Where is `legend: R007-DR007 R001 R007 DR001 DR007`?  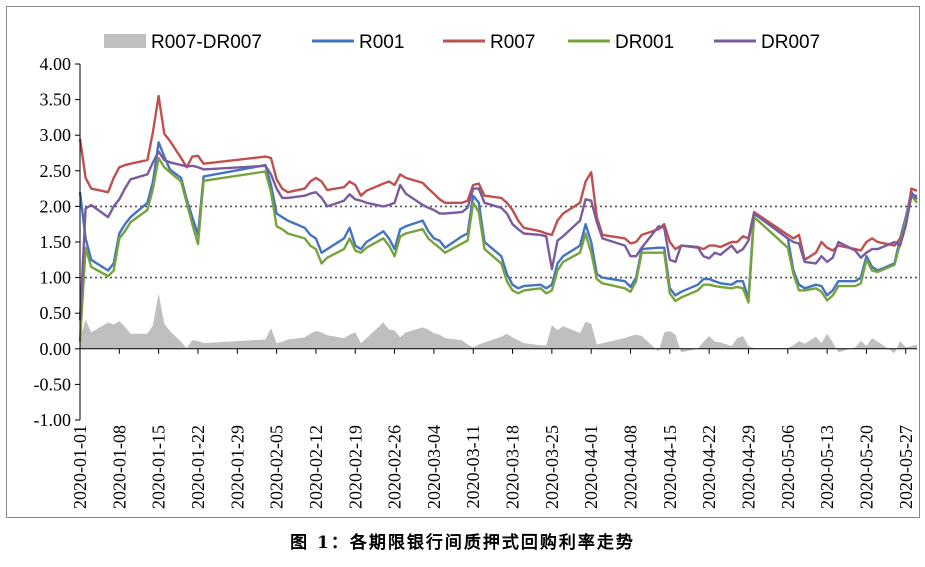
legend: R007-DR007 R001 R007 DR001 DR007 is located at coordinates (462, 42).